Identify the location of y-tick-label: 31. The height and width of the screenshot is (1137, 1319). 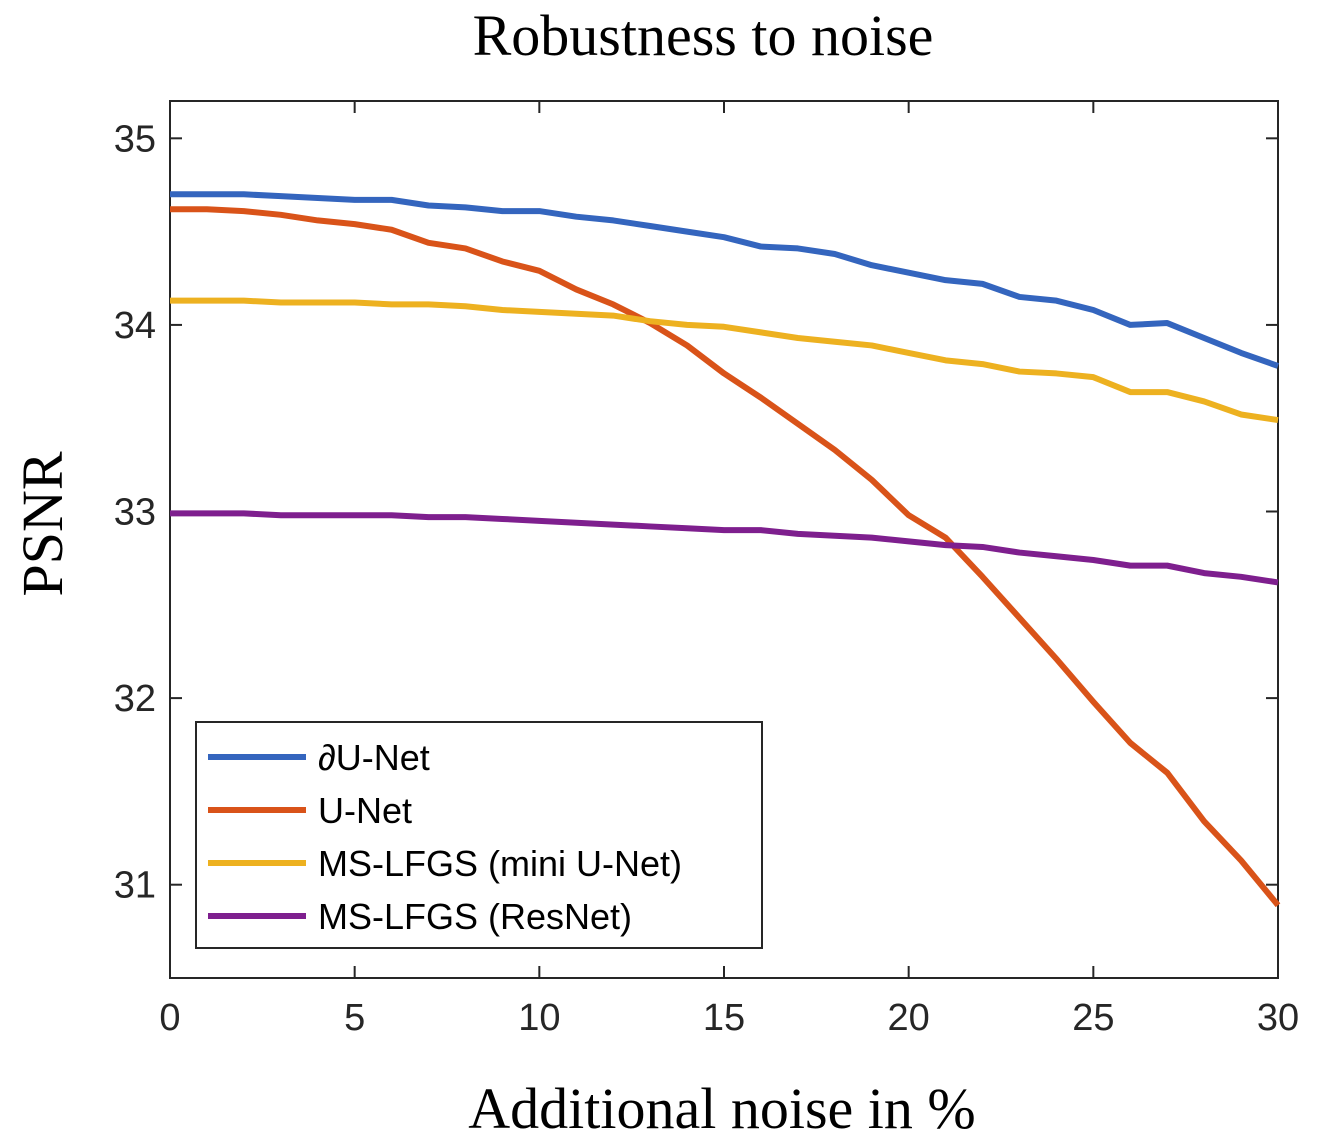
(135, 886).